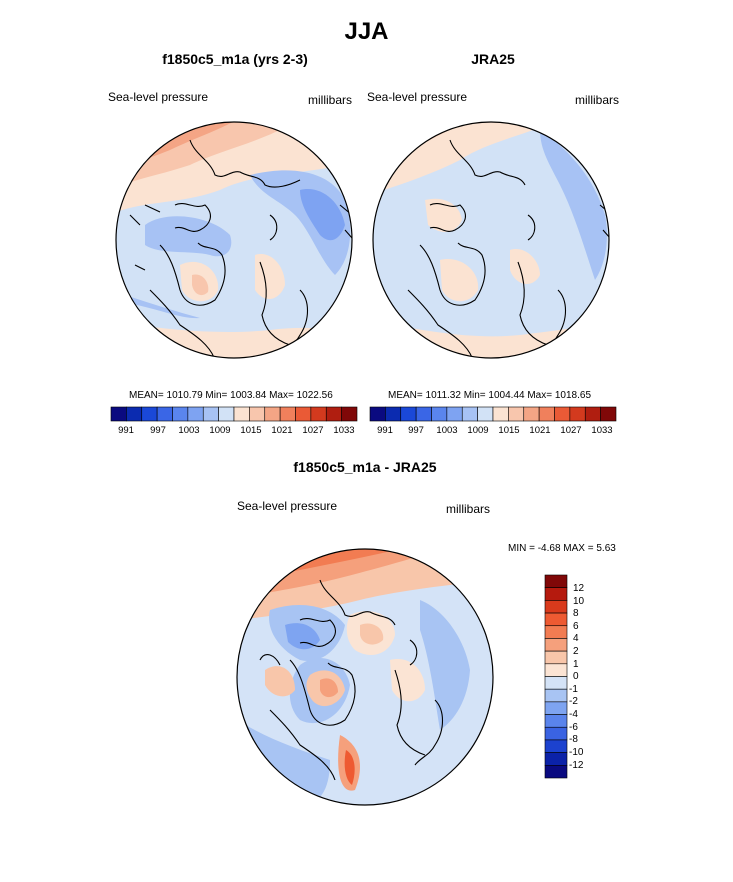 Image resolution: width=733 pixels, height=882 pixels. Describe the element at coordinates (365, 467) in the screenshot. I see `panel3-title: f1850c5_m1a - JRA25` at that location.